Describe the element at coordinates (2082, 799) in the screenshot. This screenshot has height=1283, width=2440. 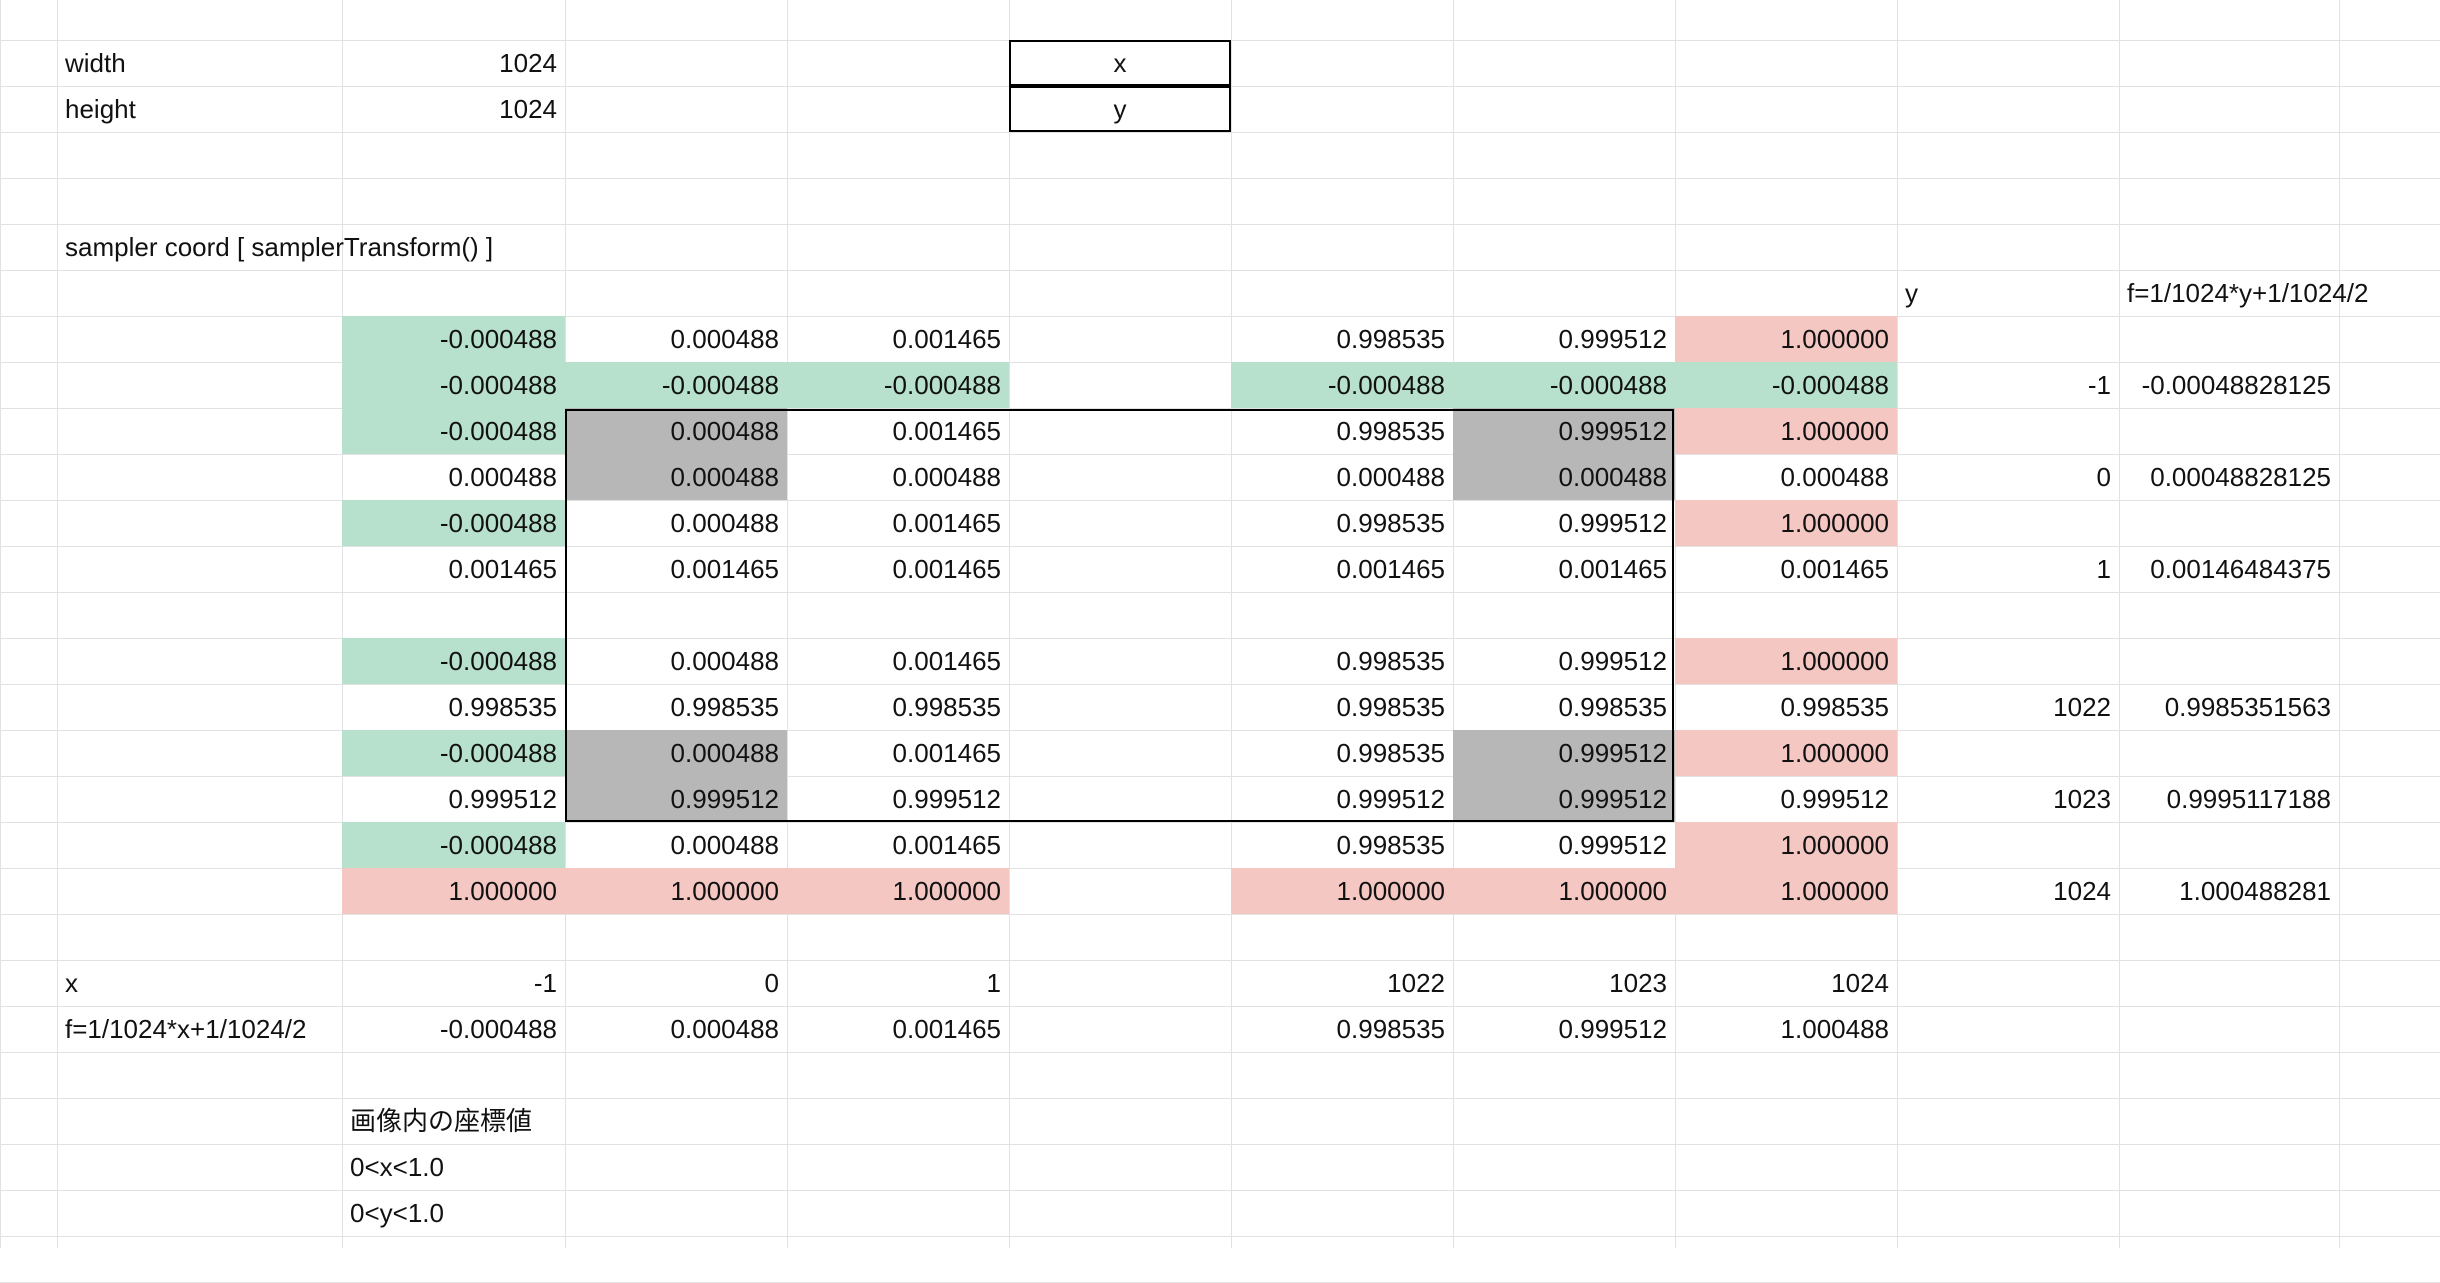
I see `sheet-cell: 1023` at that location.